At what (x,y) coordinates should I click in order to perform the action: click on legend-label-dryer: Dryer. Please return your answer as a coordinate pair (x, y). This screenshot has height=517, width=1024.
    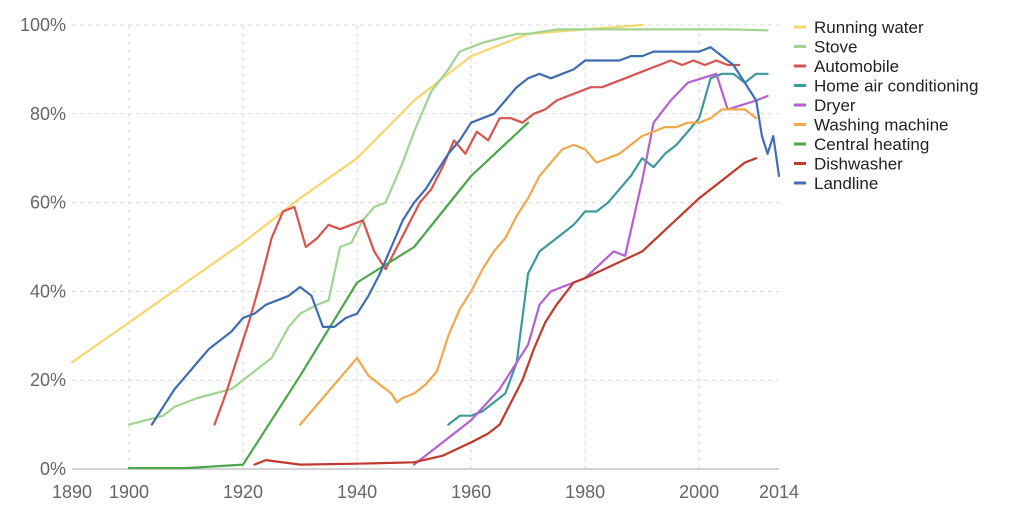
    Looking at the image, I should click on (835, 105).